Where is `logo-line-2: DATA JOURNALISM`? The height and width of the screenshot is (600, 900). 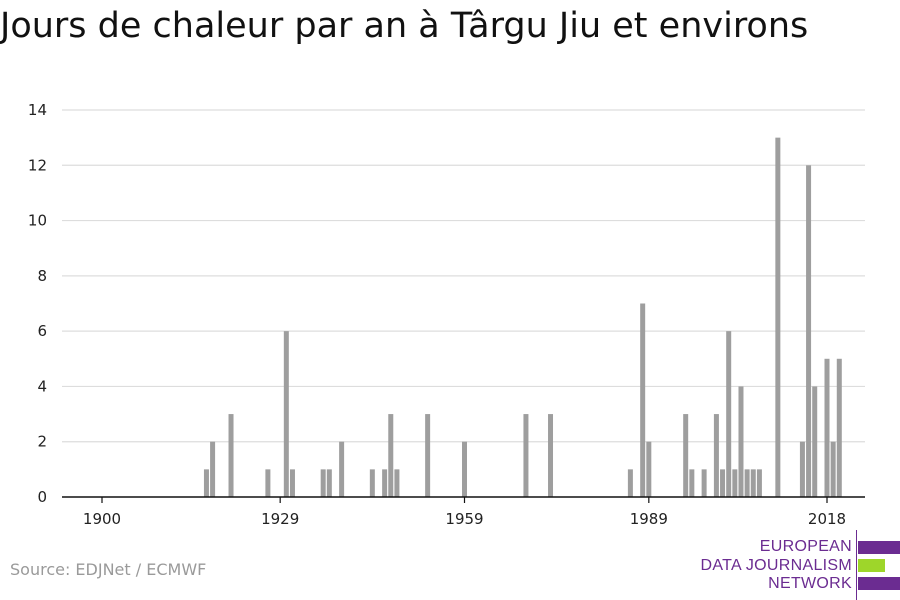 logo-line-2: DATA JOURNALISM is located at coordinates (776, 565).